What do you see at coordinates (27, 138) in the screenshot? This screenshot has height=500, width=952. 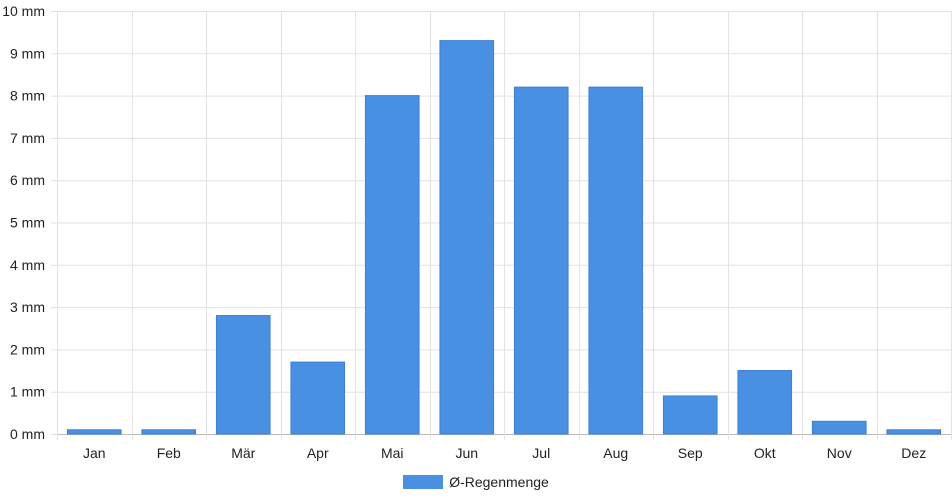 I see `y-tick-label: 7 mm` at bounding box center [27, 138].